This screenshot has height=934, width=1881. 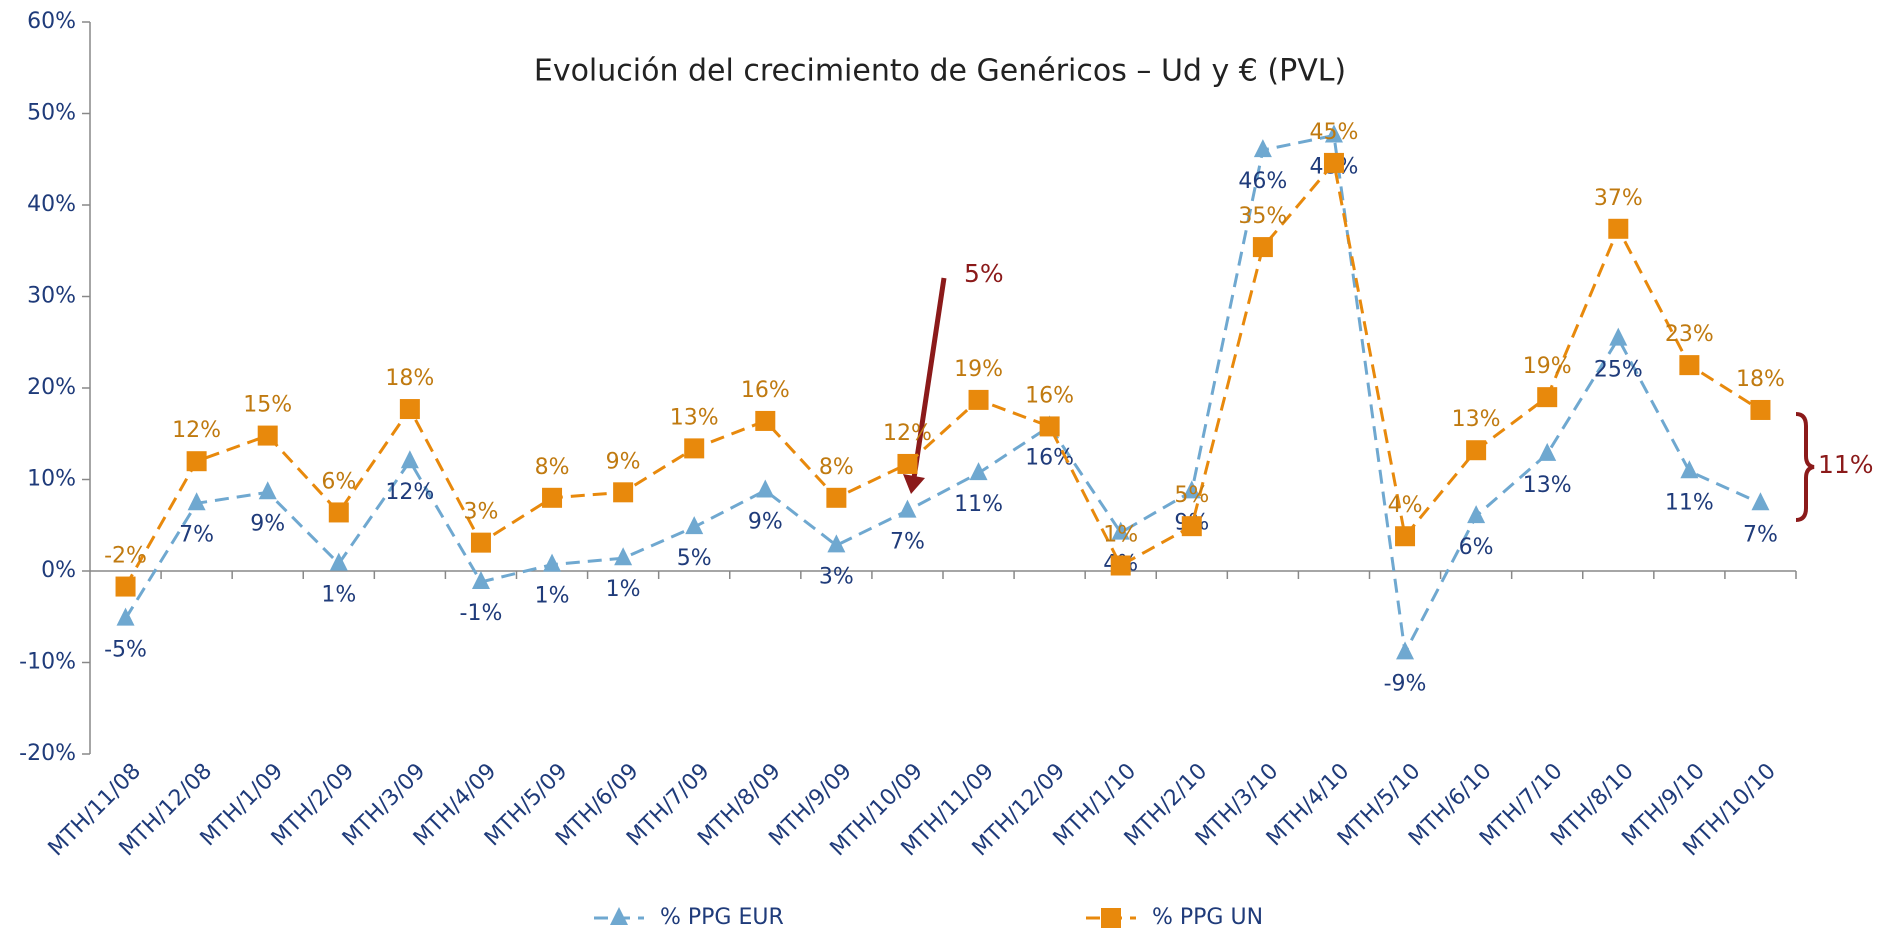 I want to click on data-label: 3%, so click(x=481, y=512).